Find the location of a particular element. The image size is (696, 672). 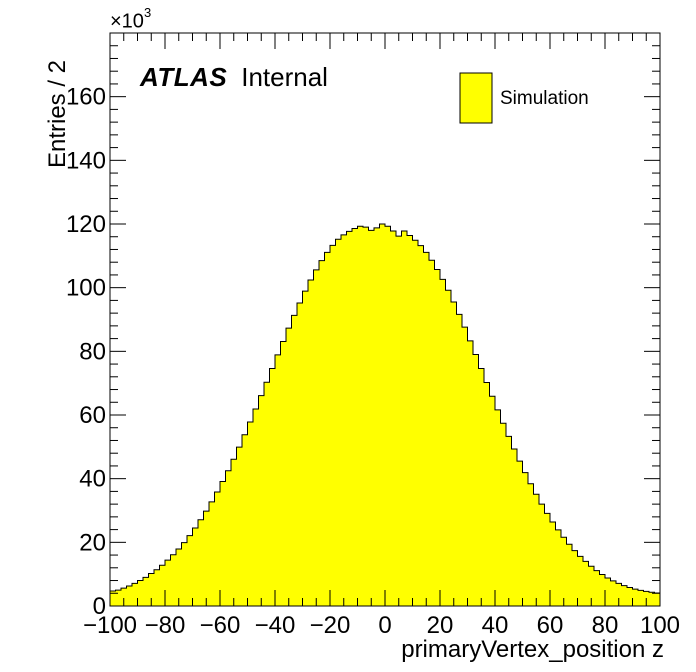

x-tick-label: 60 is located at coordinates (550, 625).